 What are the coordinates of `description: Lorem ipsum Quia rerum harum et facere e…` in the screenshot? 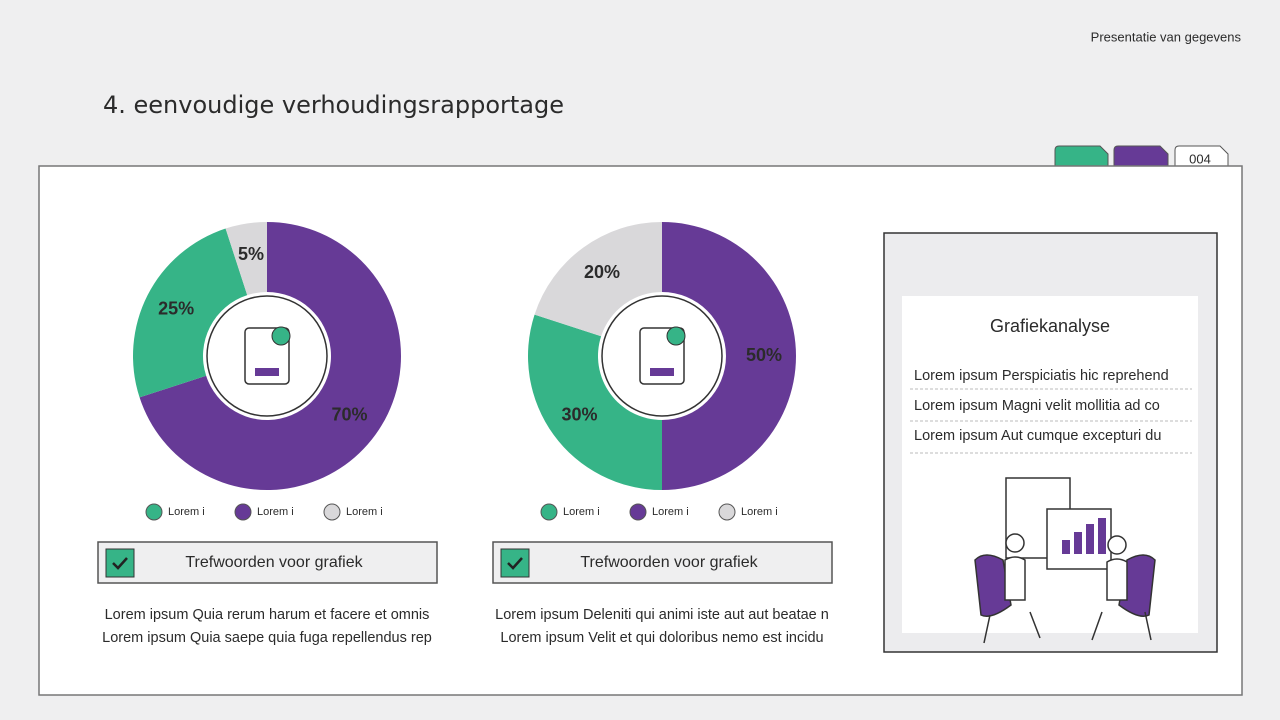 It's located at (267, 615).